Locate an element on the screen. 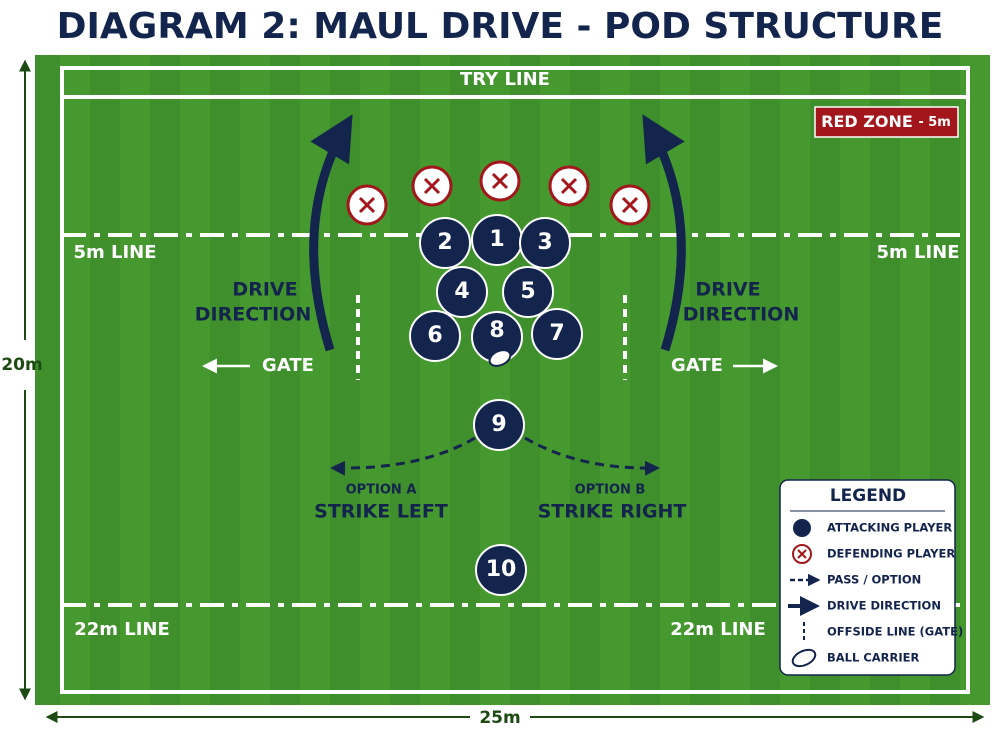 This screenshot has width=1000, height=750. legend-label: DRIVE DIRECTION is located at coordinates (884, 606).